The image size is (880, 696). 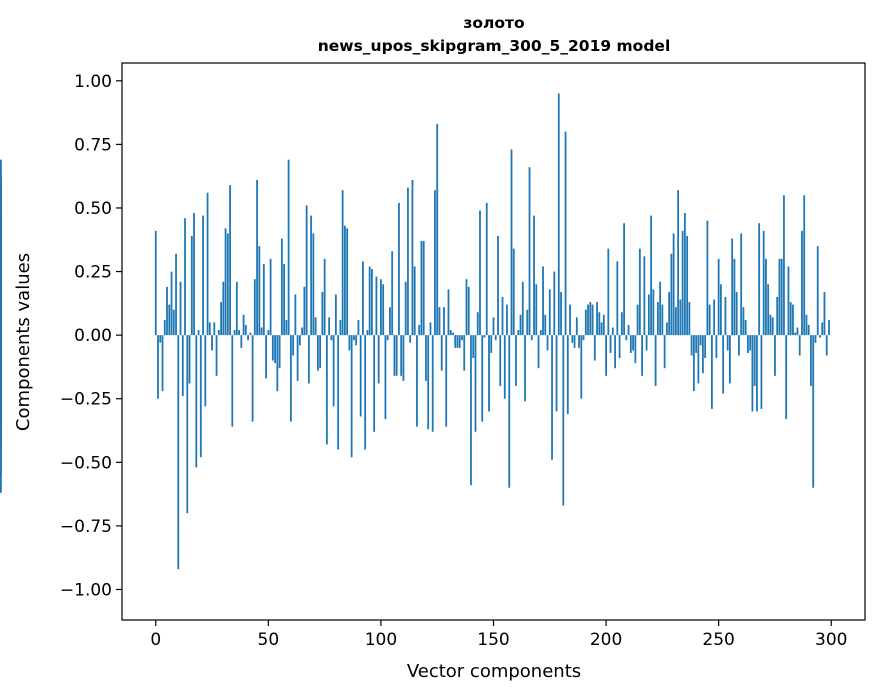 What do you see at coordinates (93, 273) in the screenshot?
I see `y-tick-label-3: 0.25` at bounding box center [93, 273].